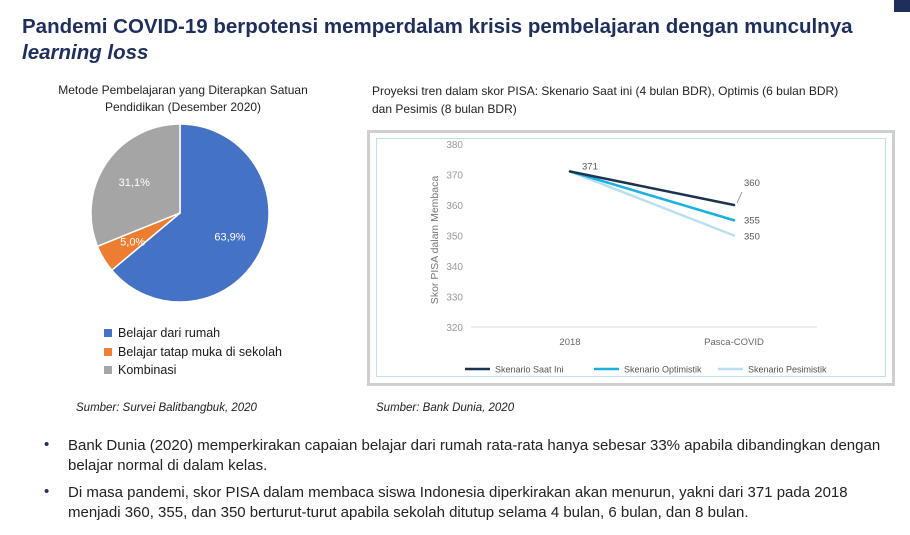 The width and height of the screenshot is (910, 535). What do you see at coordinates (752, 183) in the screenshot?
I see `end-data-label: 360` at bounding box center [752, 183].